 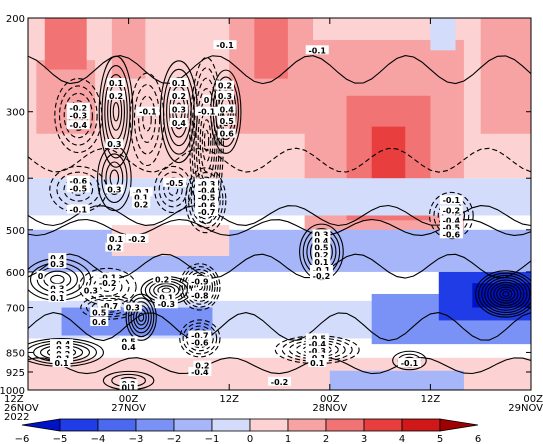 What do you see at coordinates (79, 116) in the screenshot?
I see `contour-label-3: -0.3` at bounding box center [79, 116].